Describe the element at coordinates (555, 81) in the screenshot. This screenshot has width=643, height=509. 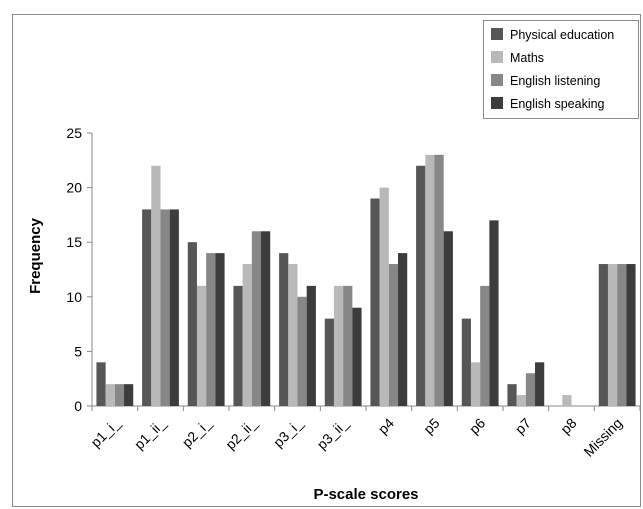
I see `legend-label: English listening` at that location.